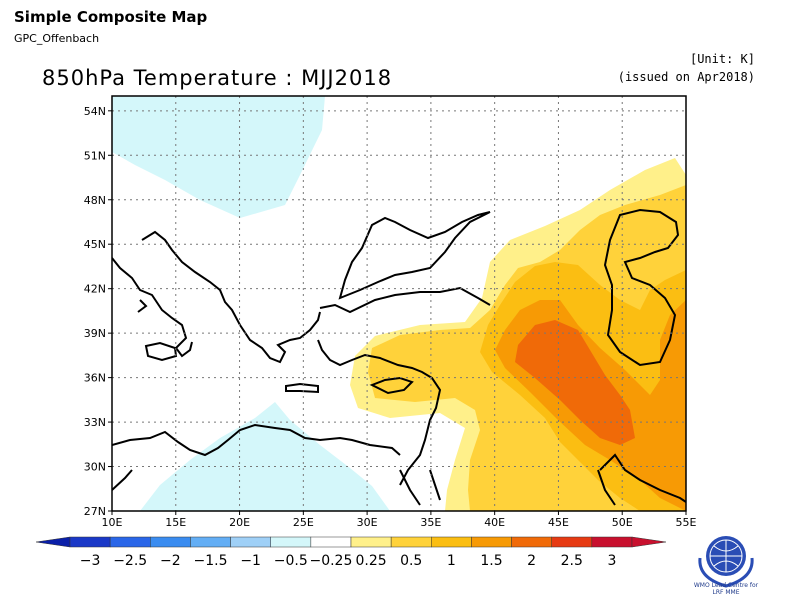 This screenshot has height=600, width=800. I want to click on lat-label: 54N, so click(95, 111).